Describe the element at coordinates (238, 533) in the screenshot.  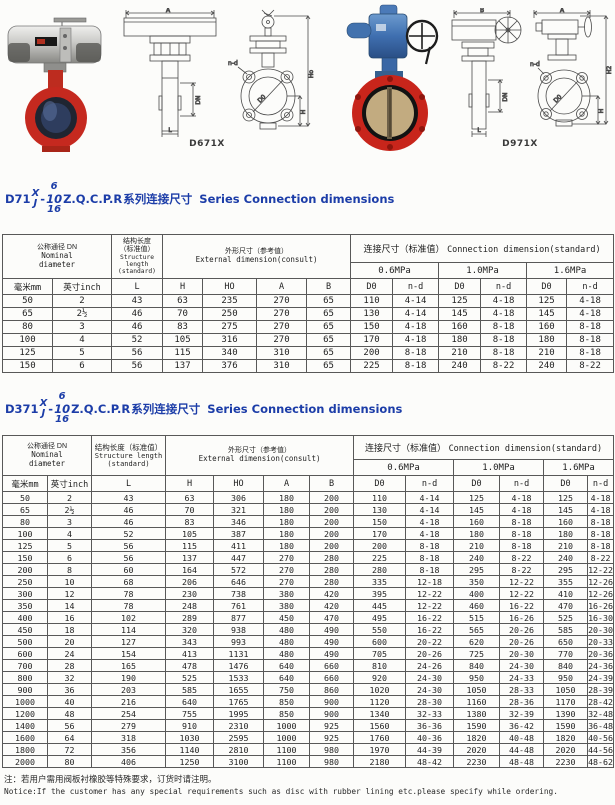
I see `table-cell: 387` at that location.